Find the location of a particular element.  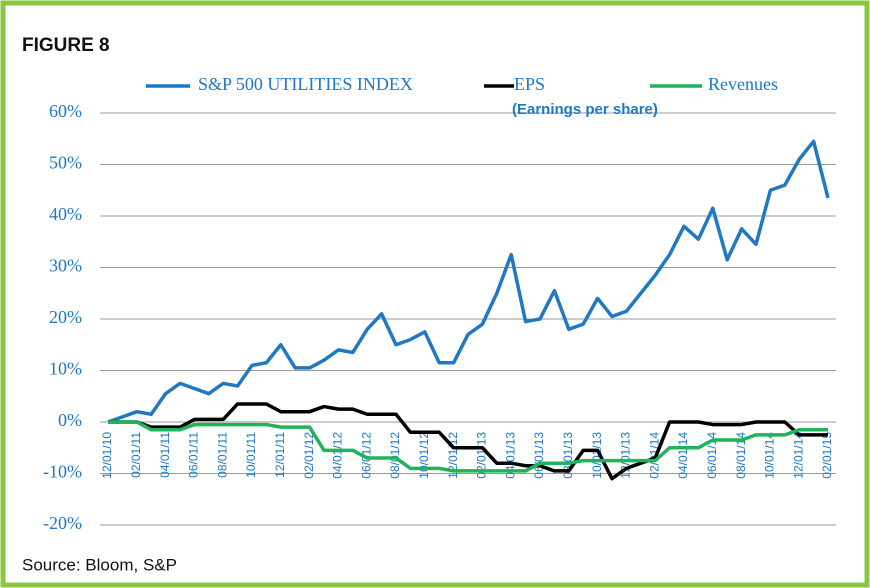

y-tick-label: 50% is located at coordinates (65, 163).